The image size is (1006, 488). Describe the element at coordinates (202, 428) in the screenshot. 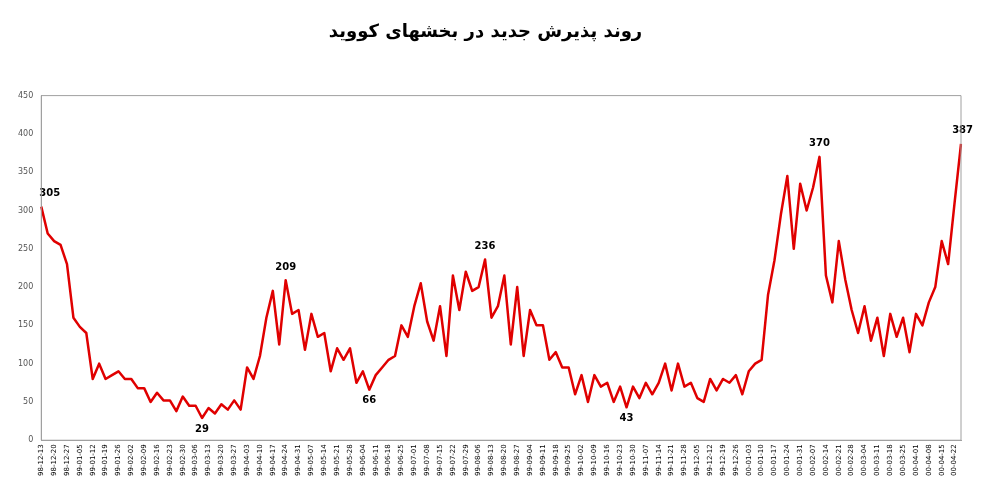

I see `data-label: 29` at that location.